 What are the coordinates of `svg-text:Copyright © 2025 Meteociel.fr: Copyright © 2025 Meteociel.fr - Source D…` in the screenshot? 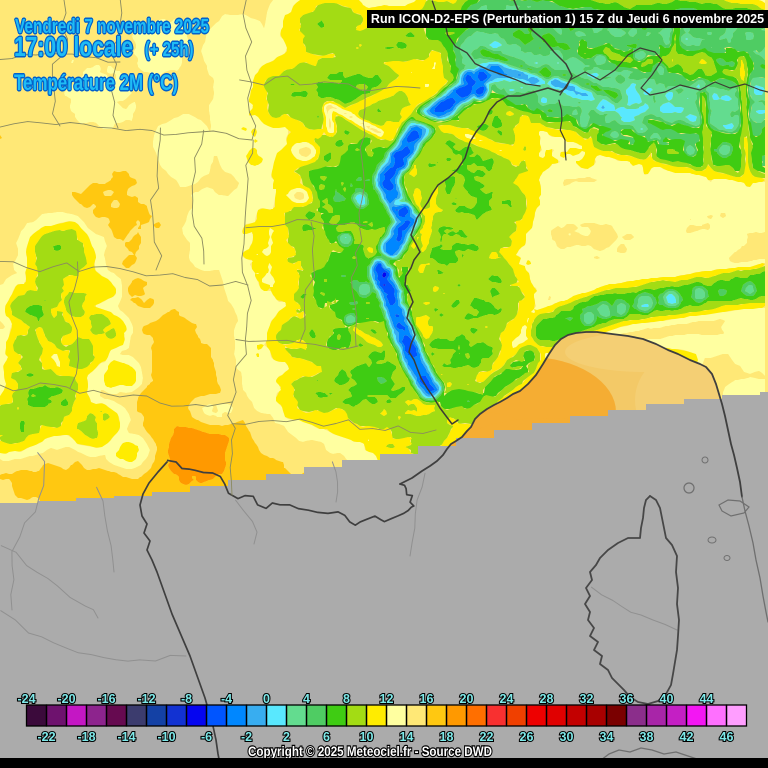 It's located at (370, 751).